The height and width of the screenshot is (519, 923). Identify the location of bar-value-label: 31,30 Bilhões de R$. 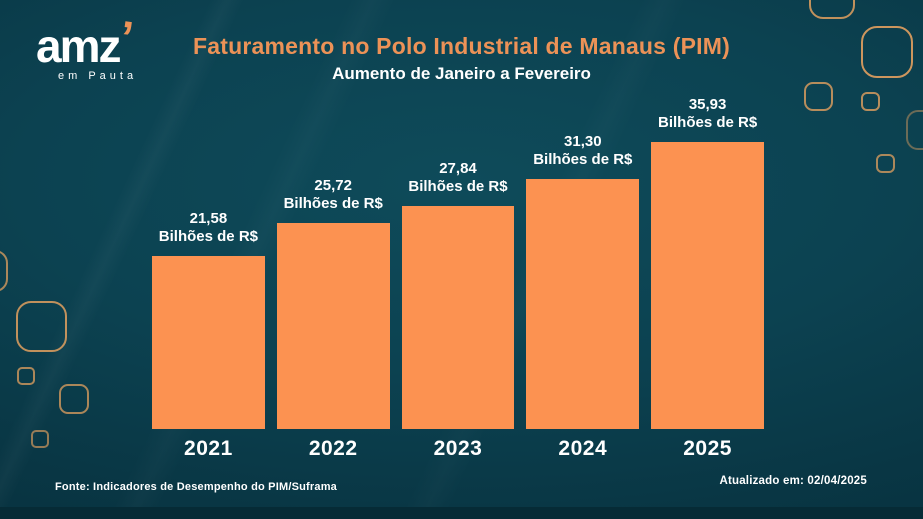
(582, 152).